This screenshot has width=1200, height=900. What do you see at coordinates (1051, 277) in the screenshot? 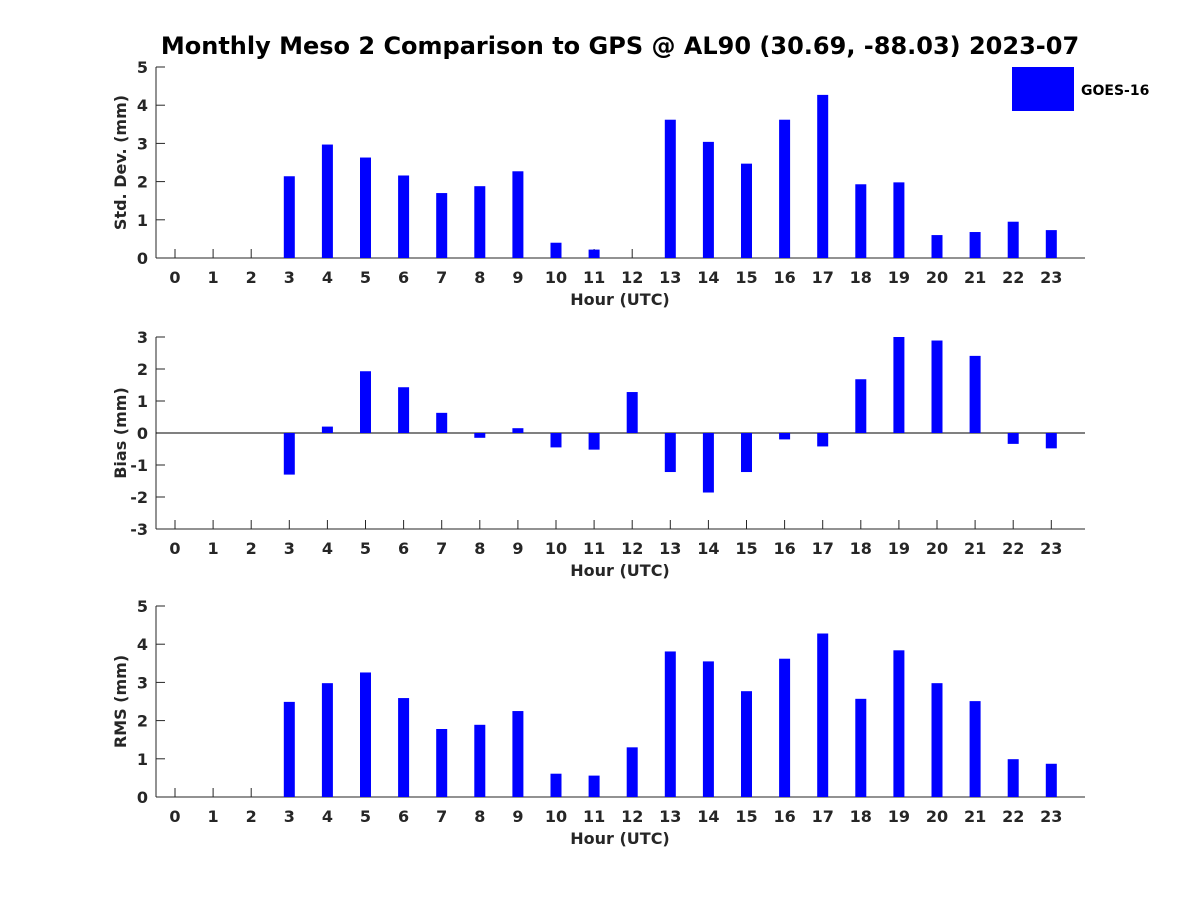
I see `x-tick-label: 23` at bounding box center [1051, 277].